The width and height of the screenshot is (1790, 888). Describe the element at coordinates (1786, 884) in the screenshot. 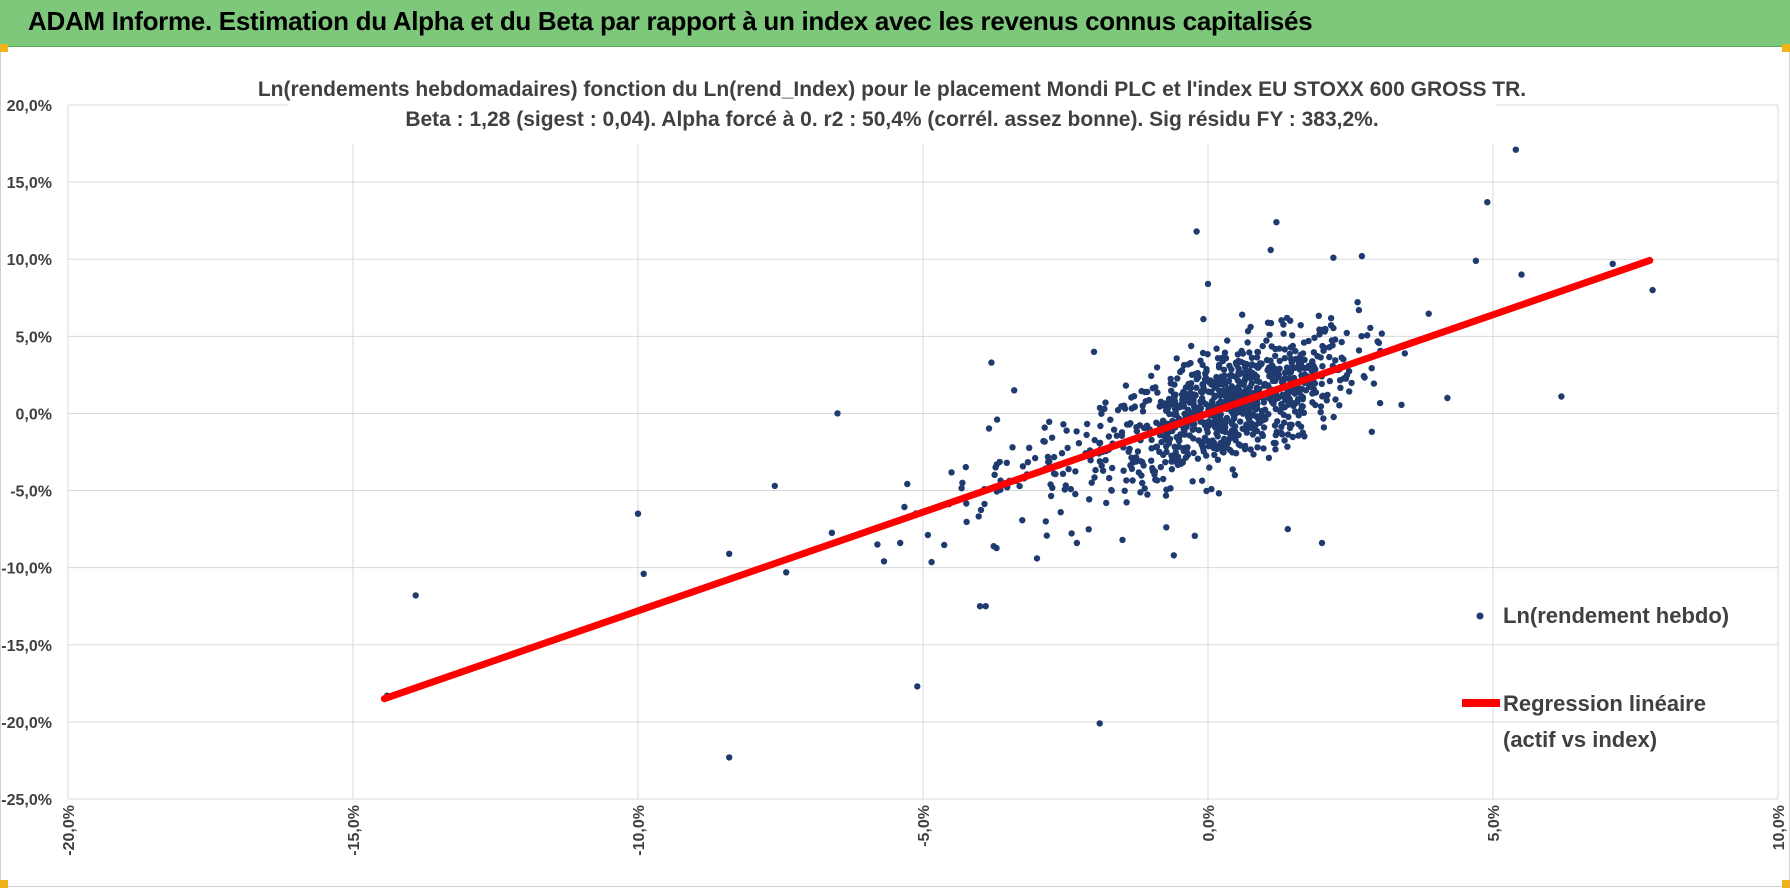

I see `selection-handle-bottom-right` at that location.